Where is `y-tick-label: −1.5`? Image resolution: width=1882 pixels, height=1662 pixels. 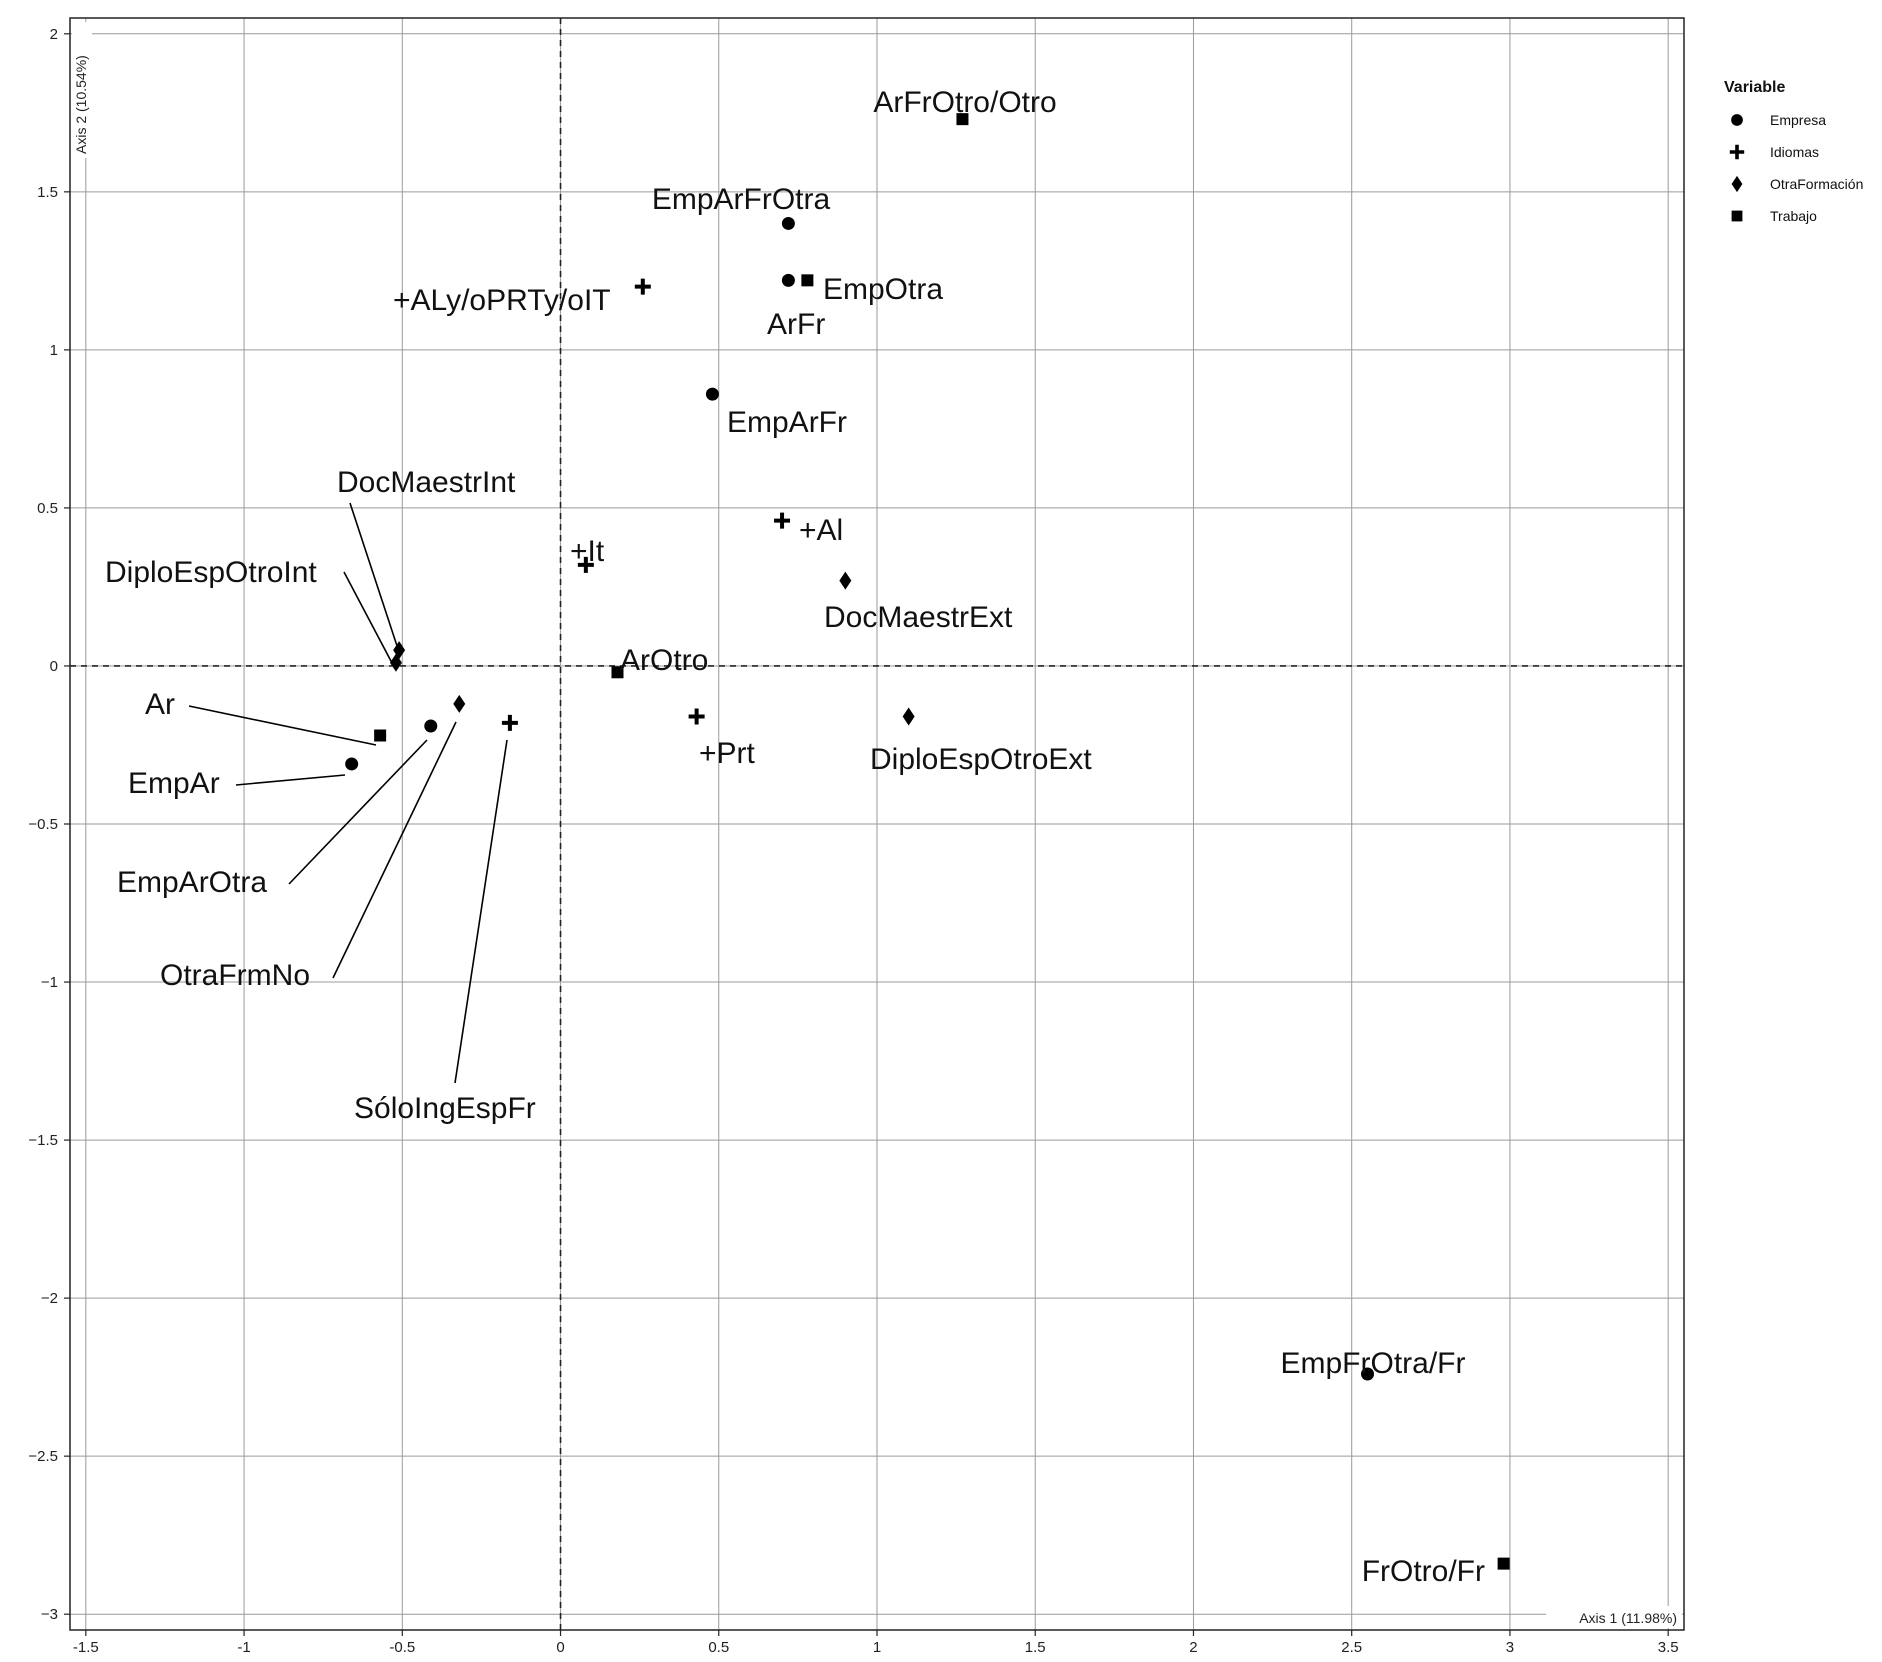
y-tick-label: −1.5 is located at coordinates (43, 1140).